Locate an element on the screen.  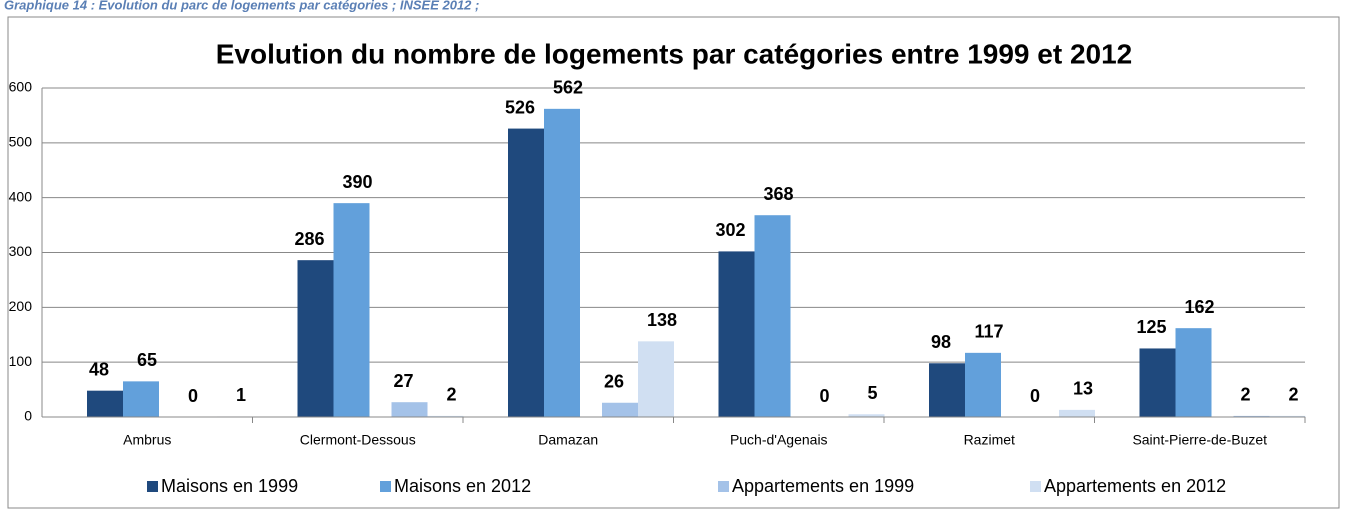
legend-label: Appartements en 1999 is located at coordinates (823, 486).